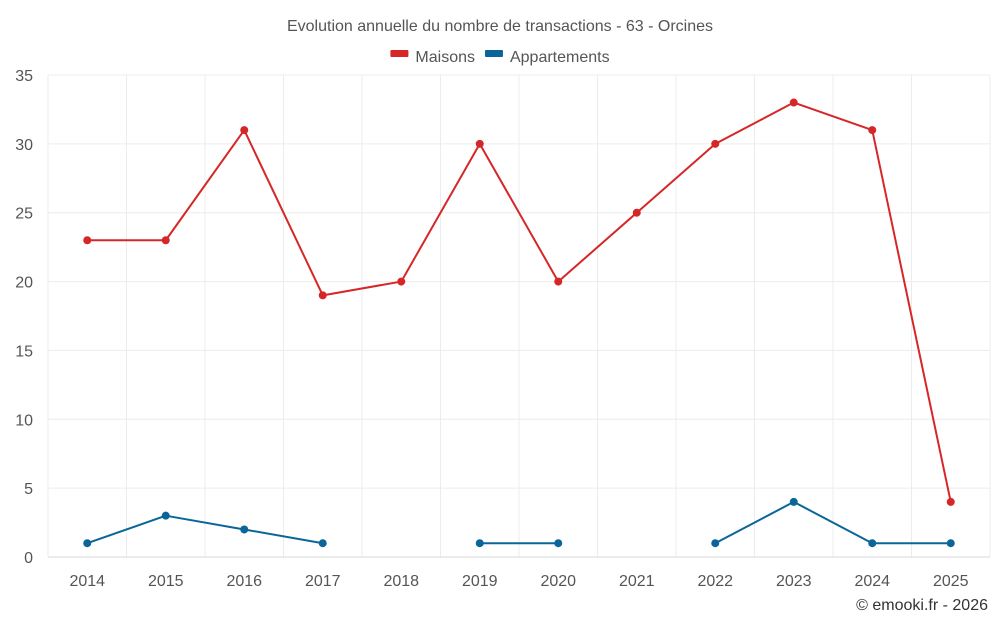 The width and height of the screenshot is (1000, 625). I want to click on y-axis-ticks: 0 5 10 15 20 25 30 35, so click(24, 317).